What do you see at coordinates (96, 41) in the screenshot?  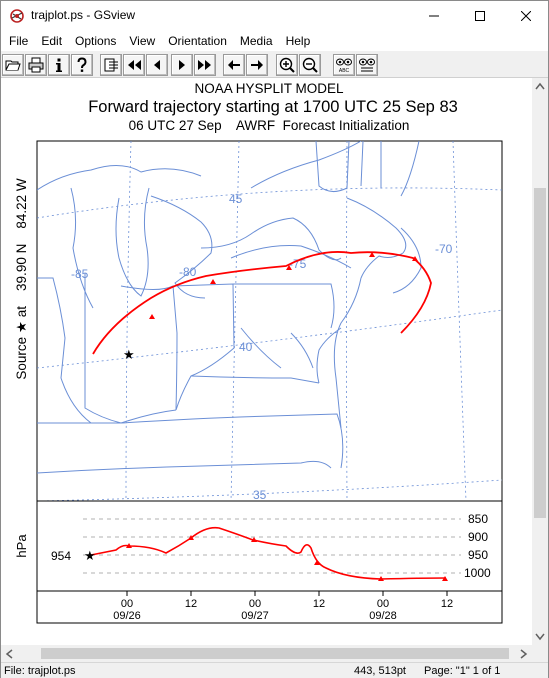 I see `menu-options: Options` at bounding box center [96, 41].